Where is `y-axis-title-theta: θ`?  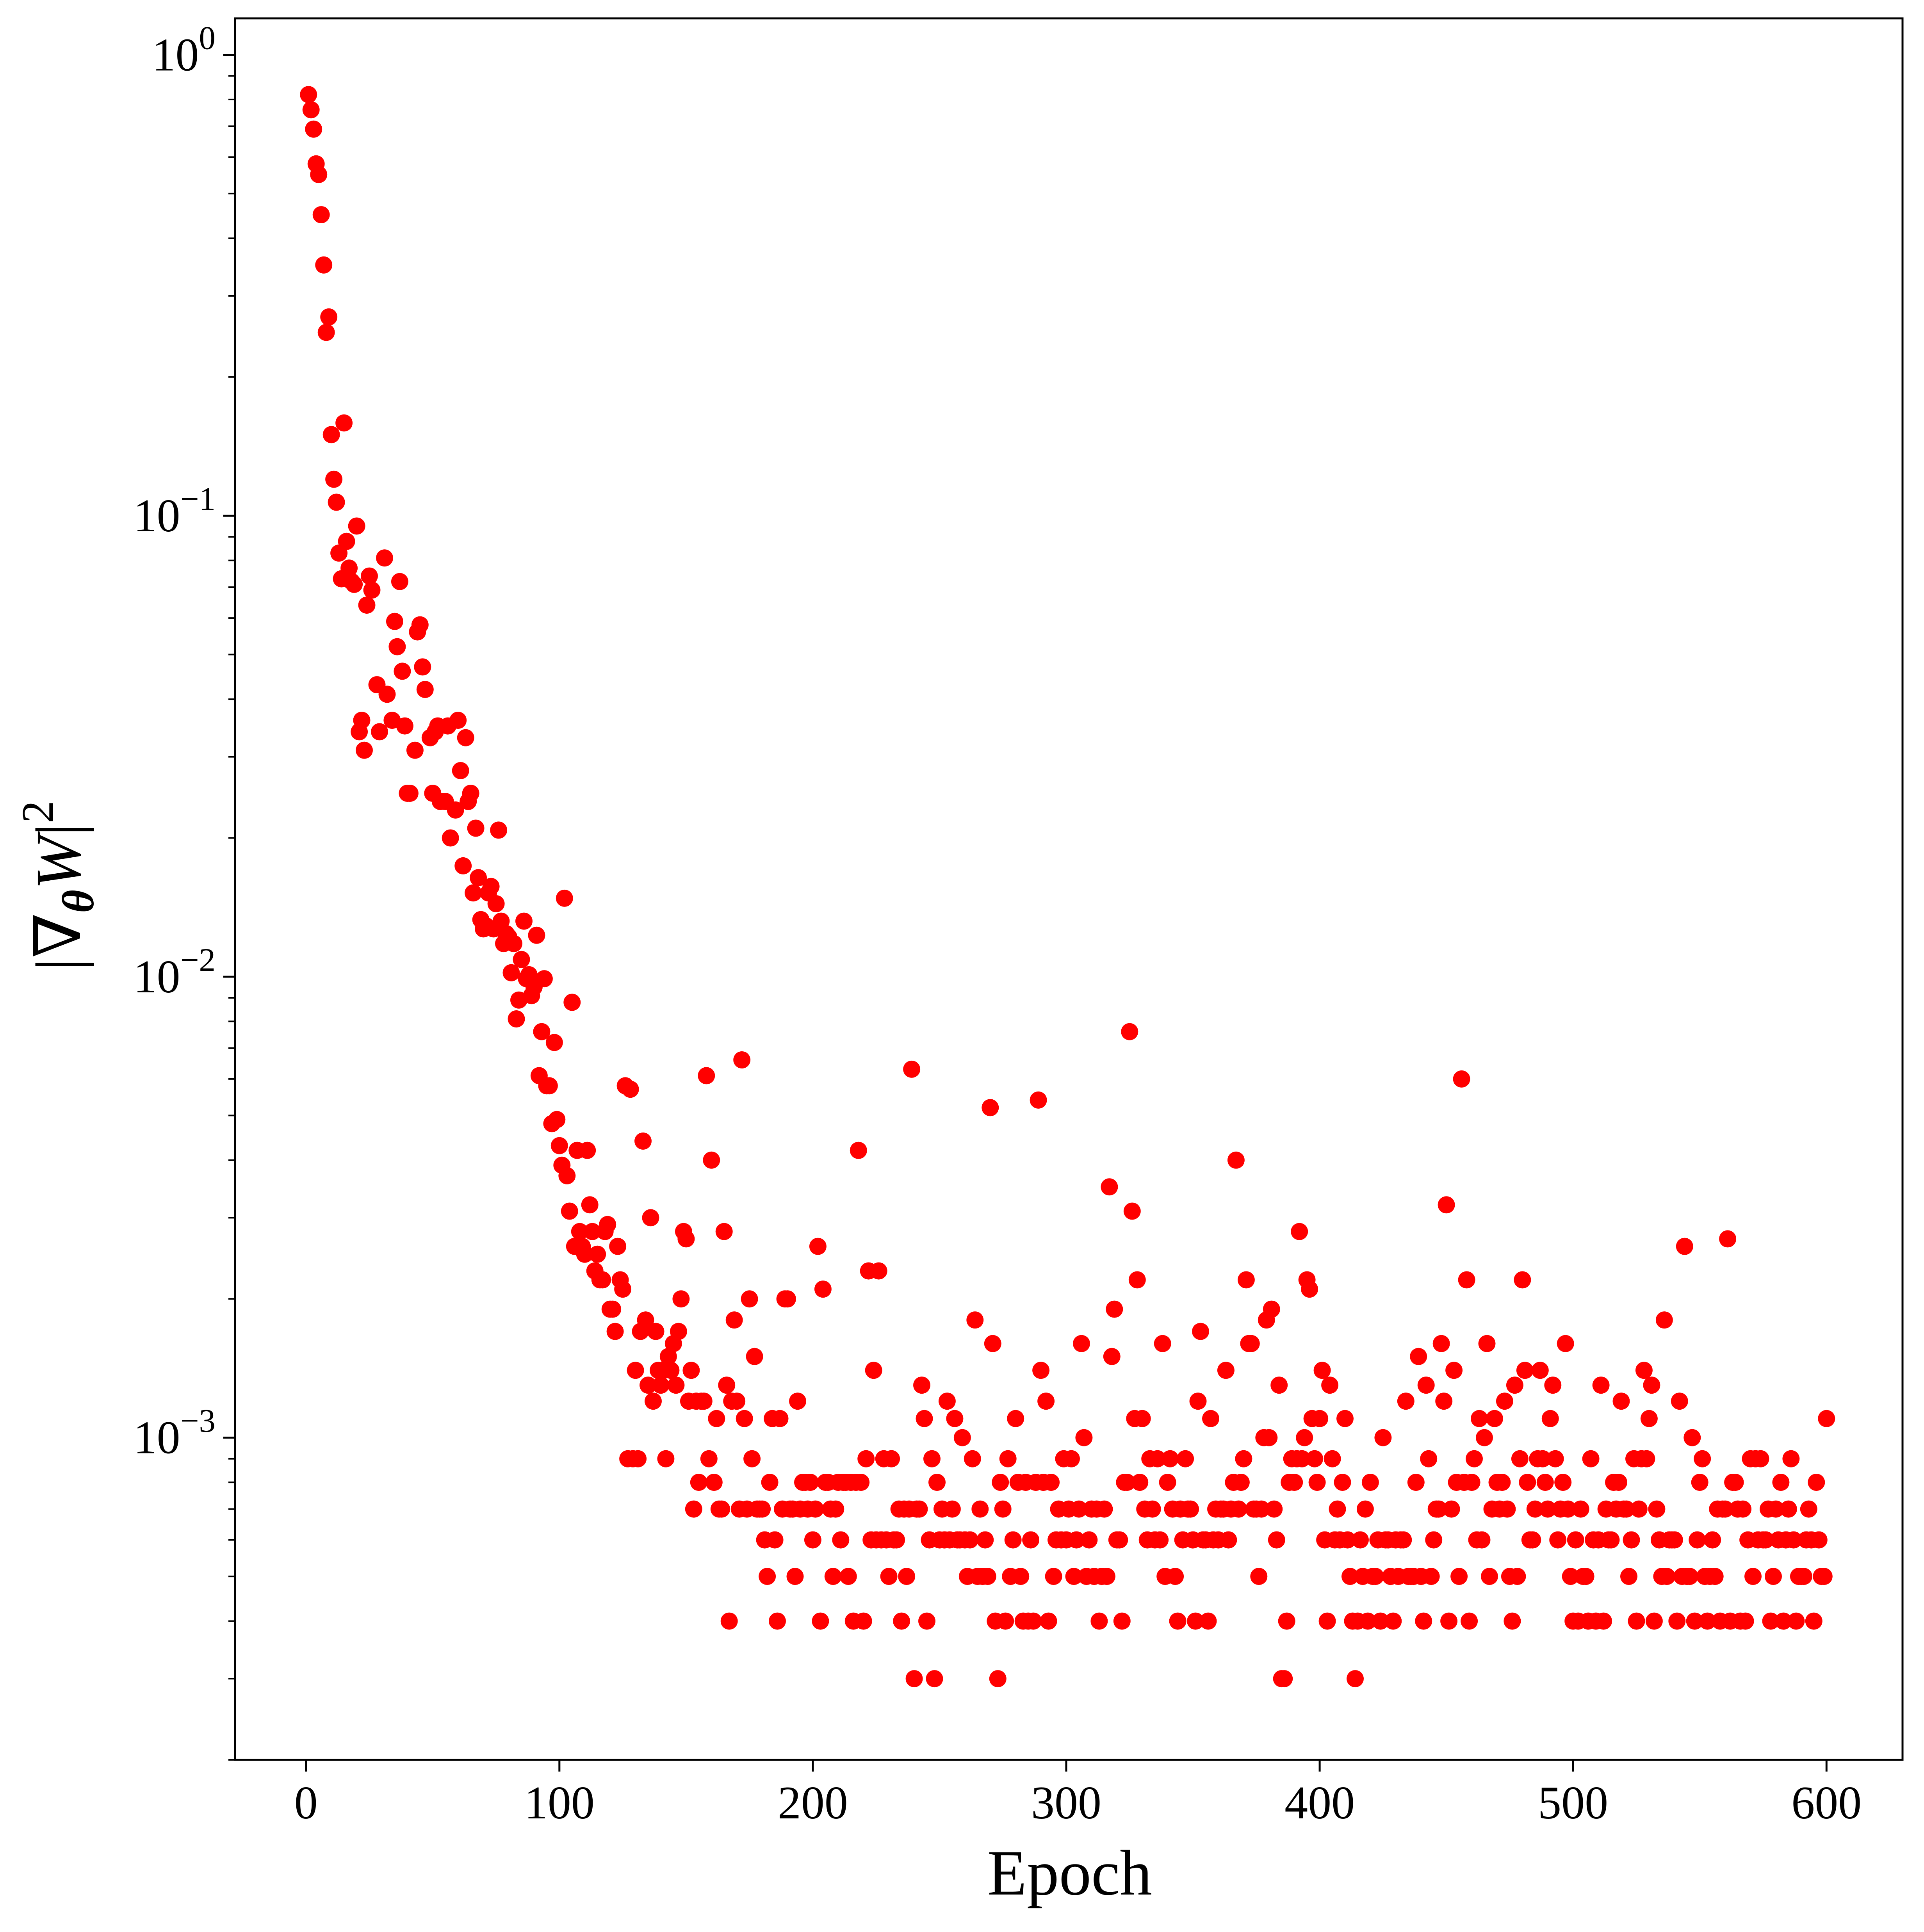
y-axis-title-theta: θ is located at coordinates (78, 901).